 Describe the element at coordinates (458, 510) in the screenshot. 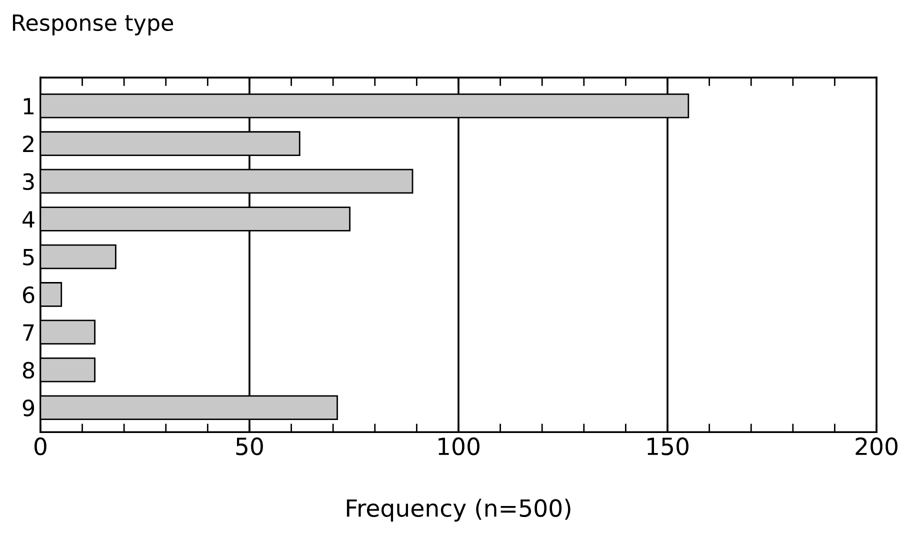

I see `x-axis-title: Frequency (n=500)` at that location.